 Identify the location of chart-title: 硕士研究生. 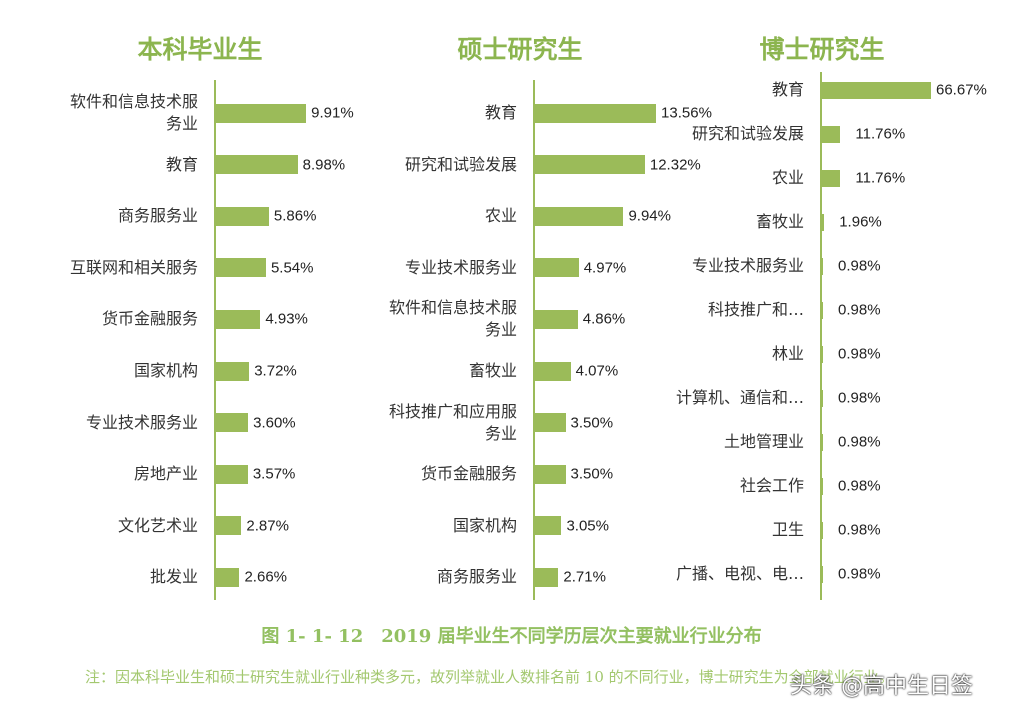
(520, 49).